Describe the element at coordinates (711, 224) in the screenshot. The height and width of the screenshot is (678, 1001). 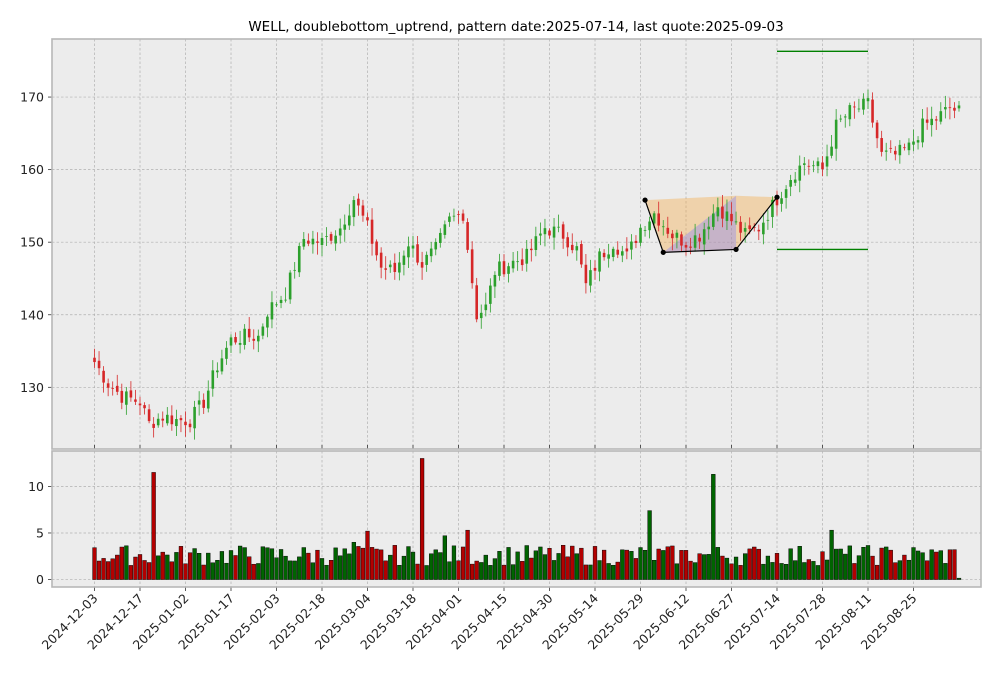
I see `pattern-zigzag-line` at that location.